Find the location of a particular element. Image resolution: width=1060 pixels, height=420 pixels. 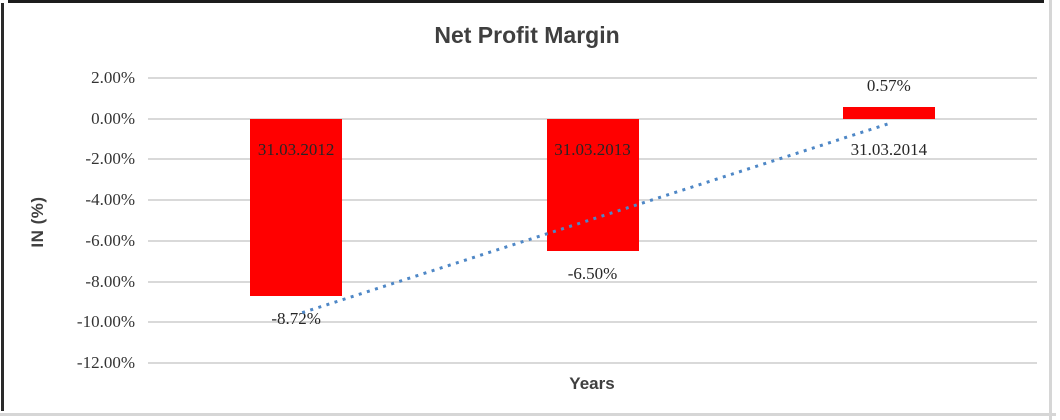

y-axis-tick-label: -10.00% is located at coordinates (105, 322).